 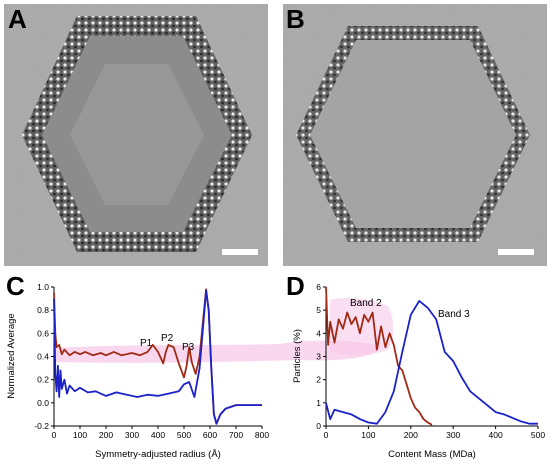 What do you see at coordinates (454, 314) in the screenshot?
I see `legend-band-3: Band 3` at bounding box center [454, 314].